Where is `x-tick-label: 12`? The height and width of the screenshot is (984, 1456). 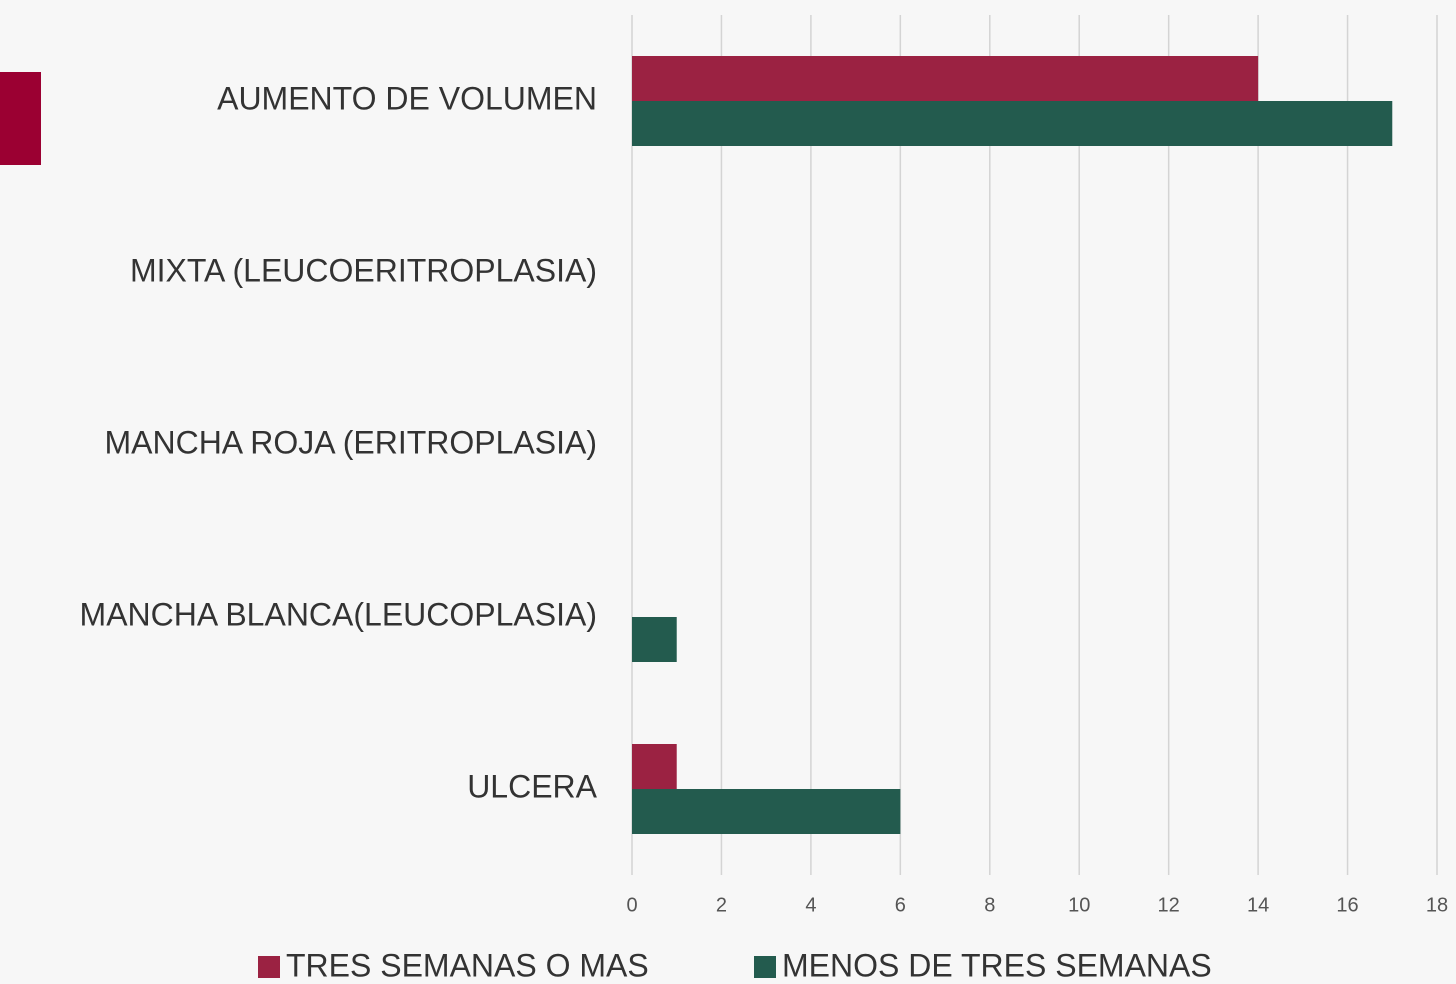 x-tick-label: 12 is located at coordinates (1169, 905).